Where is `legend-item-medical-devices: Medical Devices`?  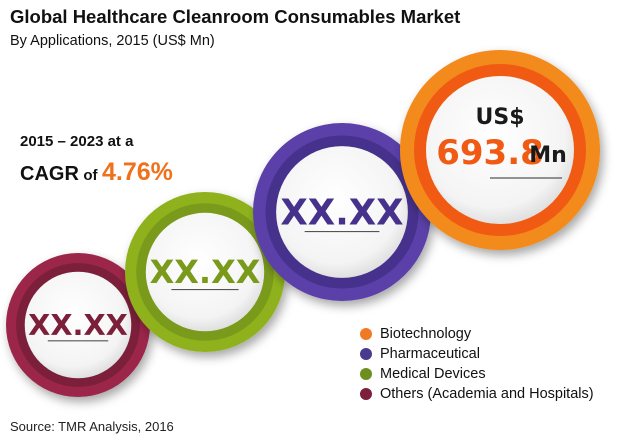
legend-item-medical-devices: Medical Devices is located at coordinates (477, 374).